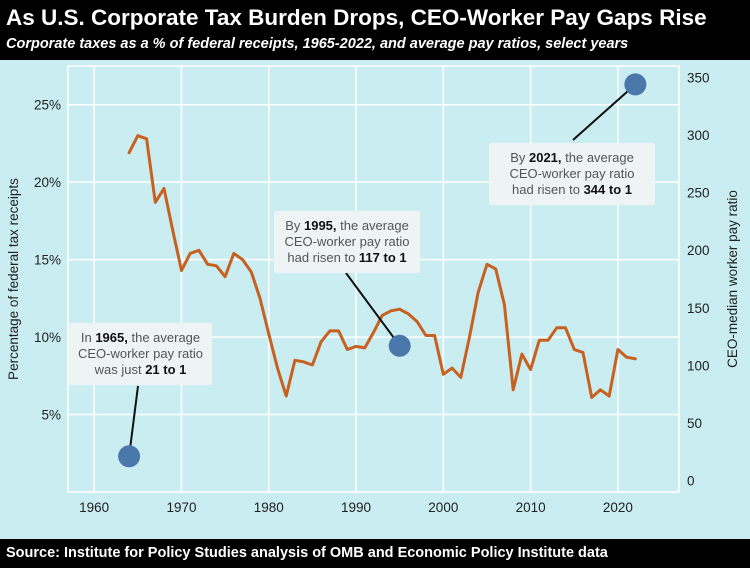 The height and width of the screenshot is (568, 750). What do you see at coordinates (618, 507) in the screenshot?
I see `x-tick-label: 2020` at bounding box center [618, 507].